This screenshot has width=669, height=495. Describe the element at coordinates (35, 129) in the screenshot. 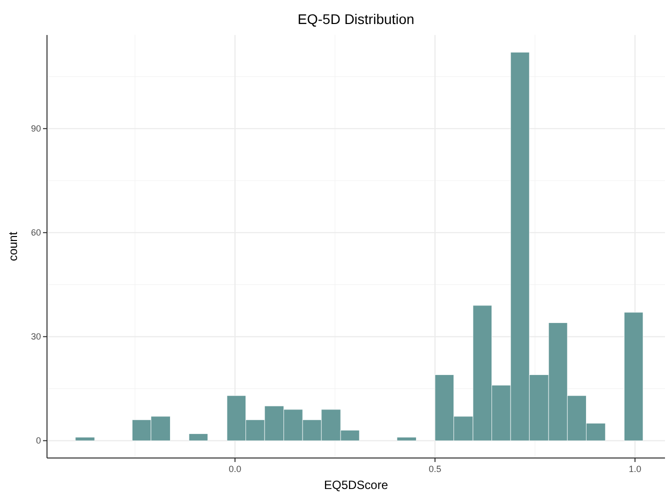

I see `y-tick-label: 90` at that location.